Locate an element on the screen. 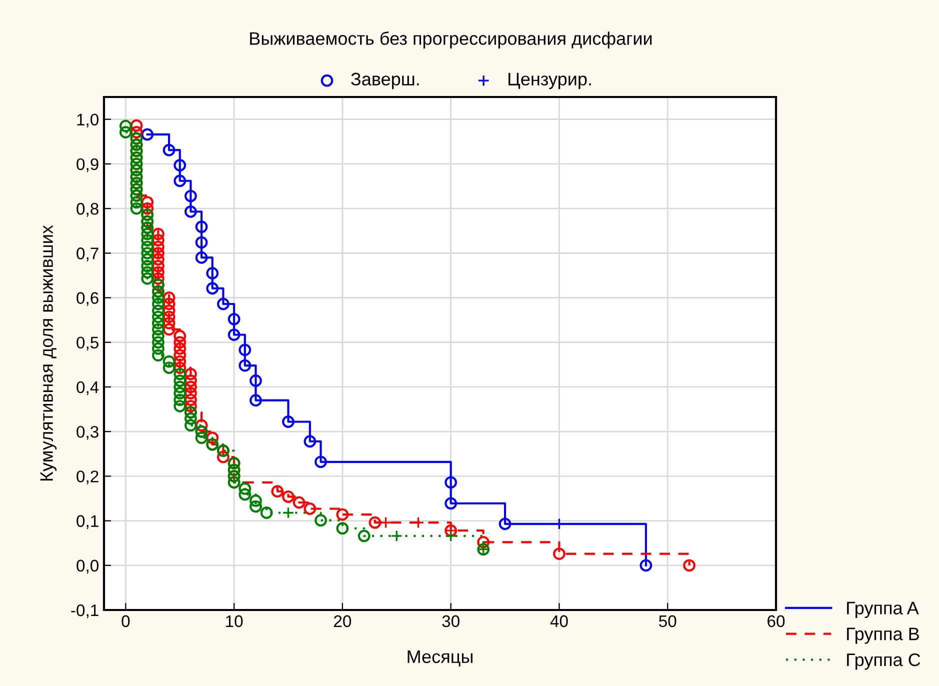 This screenshot has height=686, width=939. y-tick-label: 0,1 is located at coordinates (87, 522).